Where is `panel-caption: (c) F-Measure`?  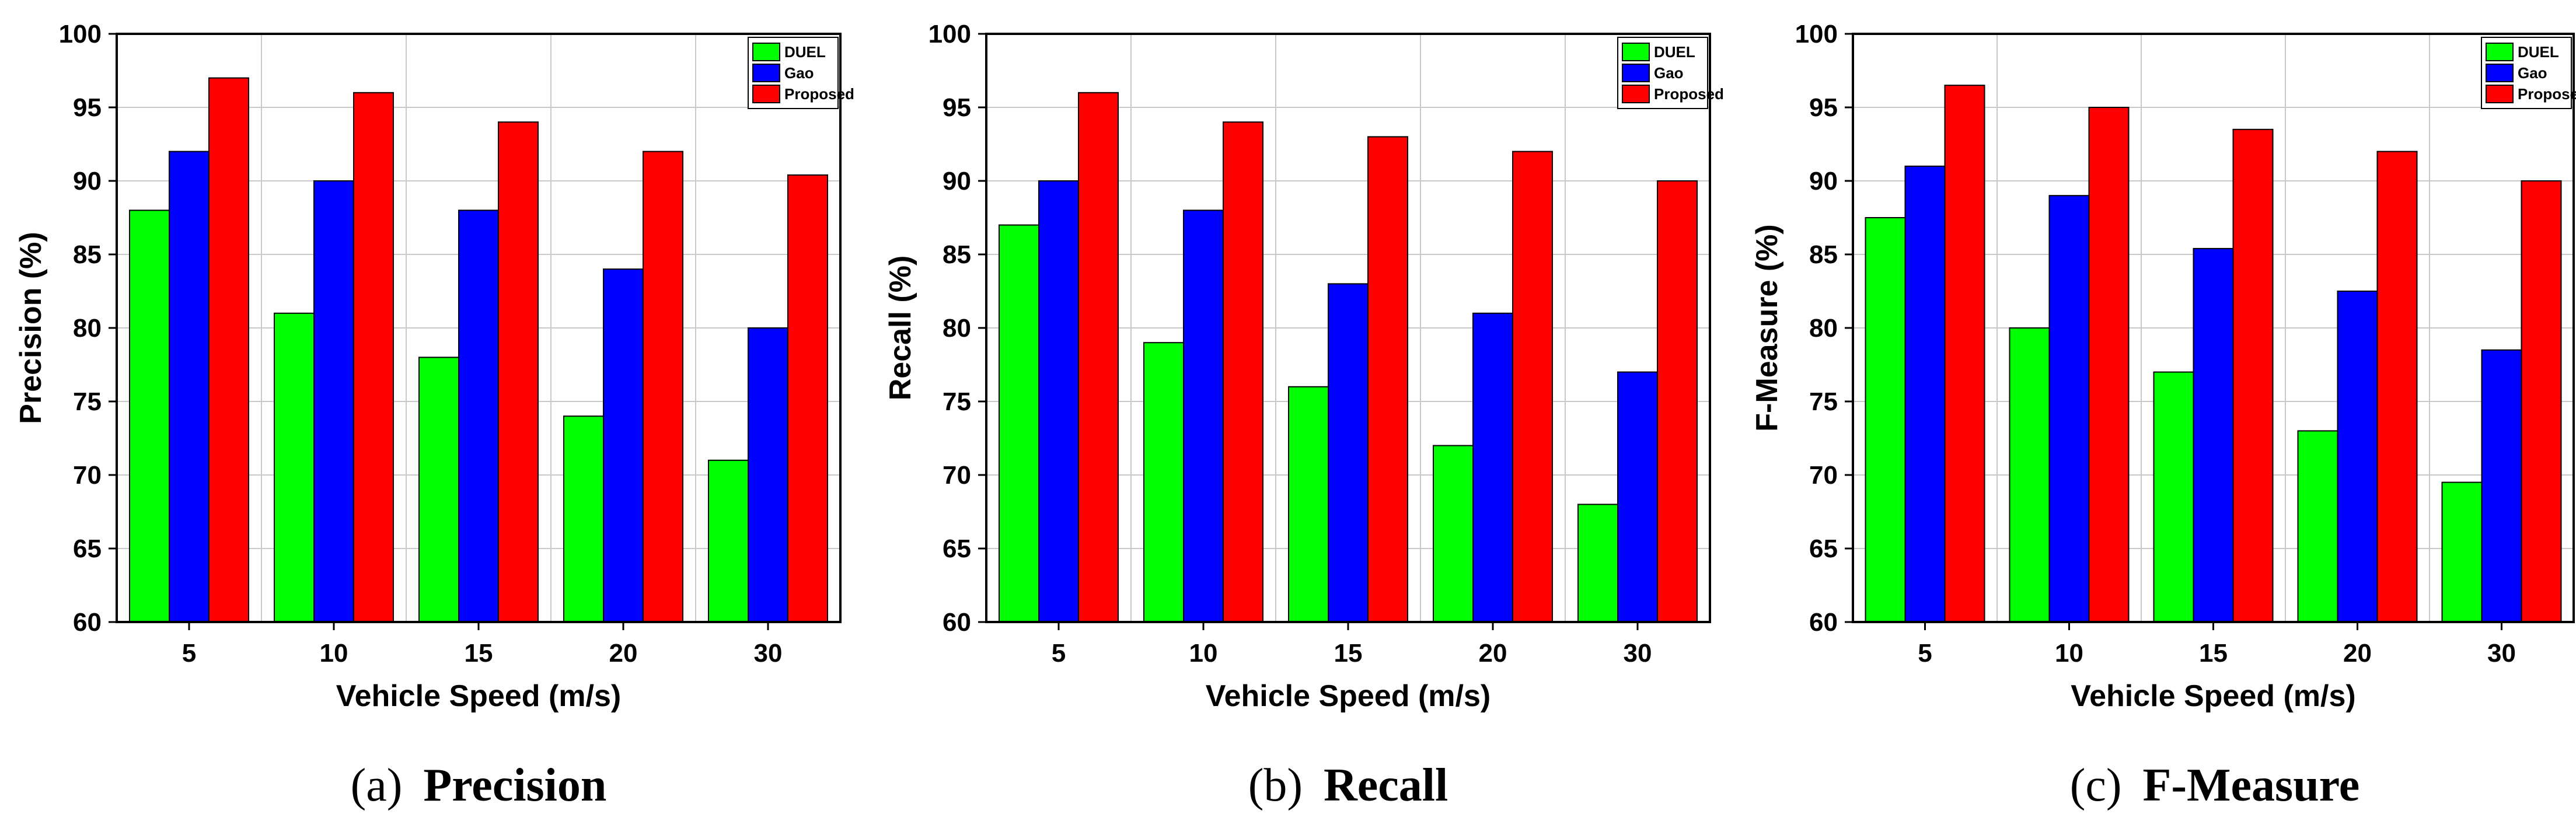 panel-caption: (c) F-Measure is located at coordinates (2215, 785).